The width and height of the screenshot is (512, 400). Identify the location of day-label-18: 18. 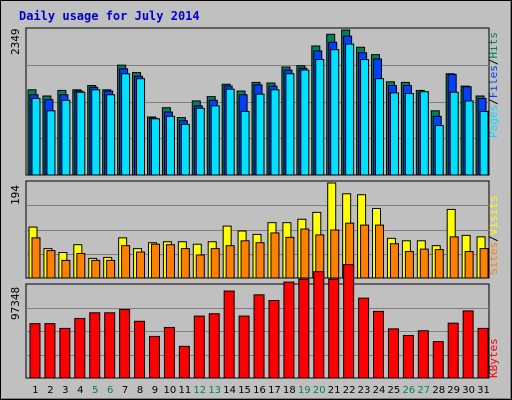
(289, 390).